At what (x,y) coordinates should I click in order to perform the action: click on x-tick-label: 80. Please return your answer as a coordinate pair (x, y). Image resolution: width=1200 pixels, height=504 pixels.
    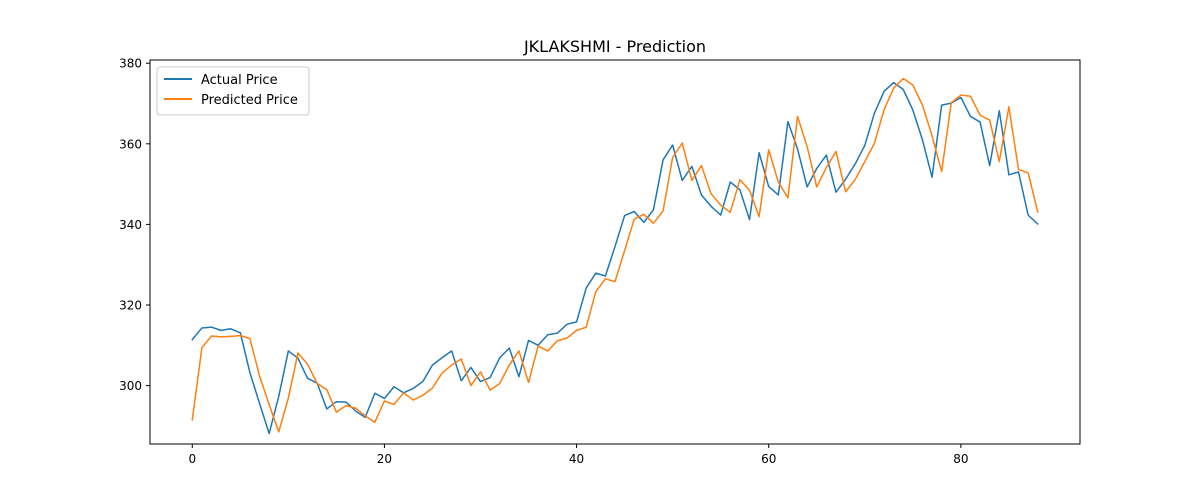
    Looking at the image, I should click on (960, 459).